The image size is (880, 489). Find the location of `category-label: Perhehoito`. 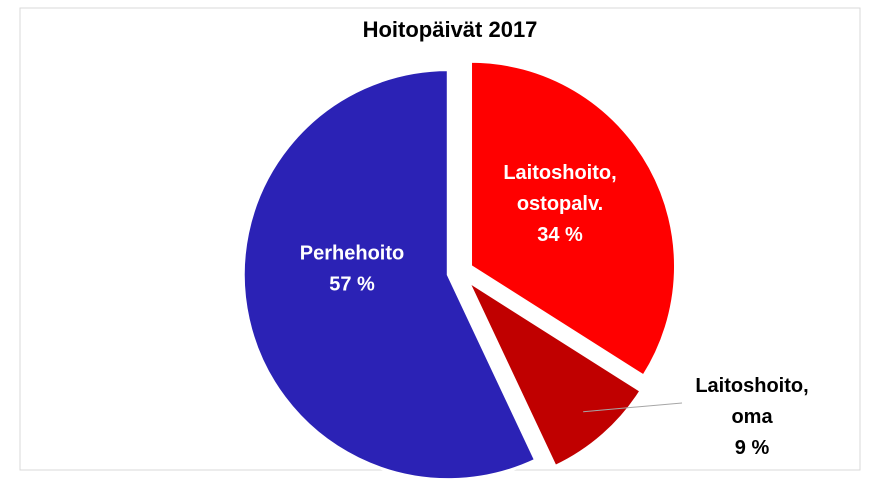

category-label: Perhehoito is located at coordinates (352, 254).